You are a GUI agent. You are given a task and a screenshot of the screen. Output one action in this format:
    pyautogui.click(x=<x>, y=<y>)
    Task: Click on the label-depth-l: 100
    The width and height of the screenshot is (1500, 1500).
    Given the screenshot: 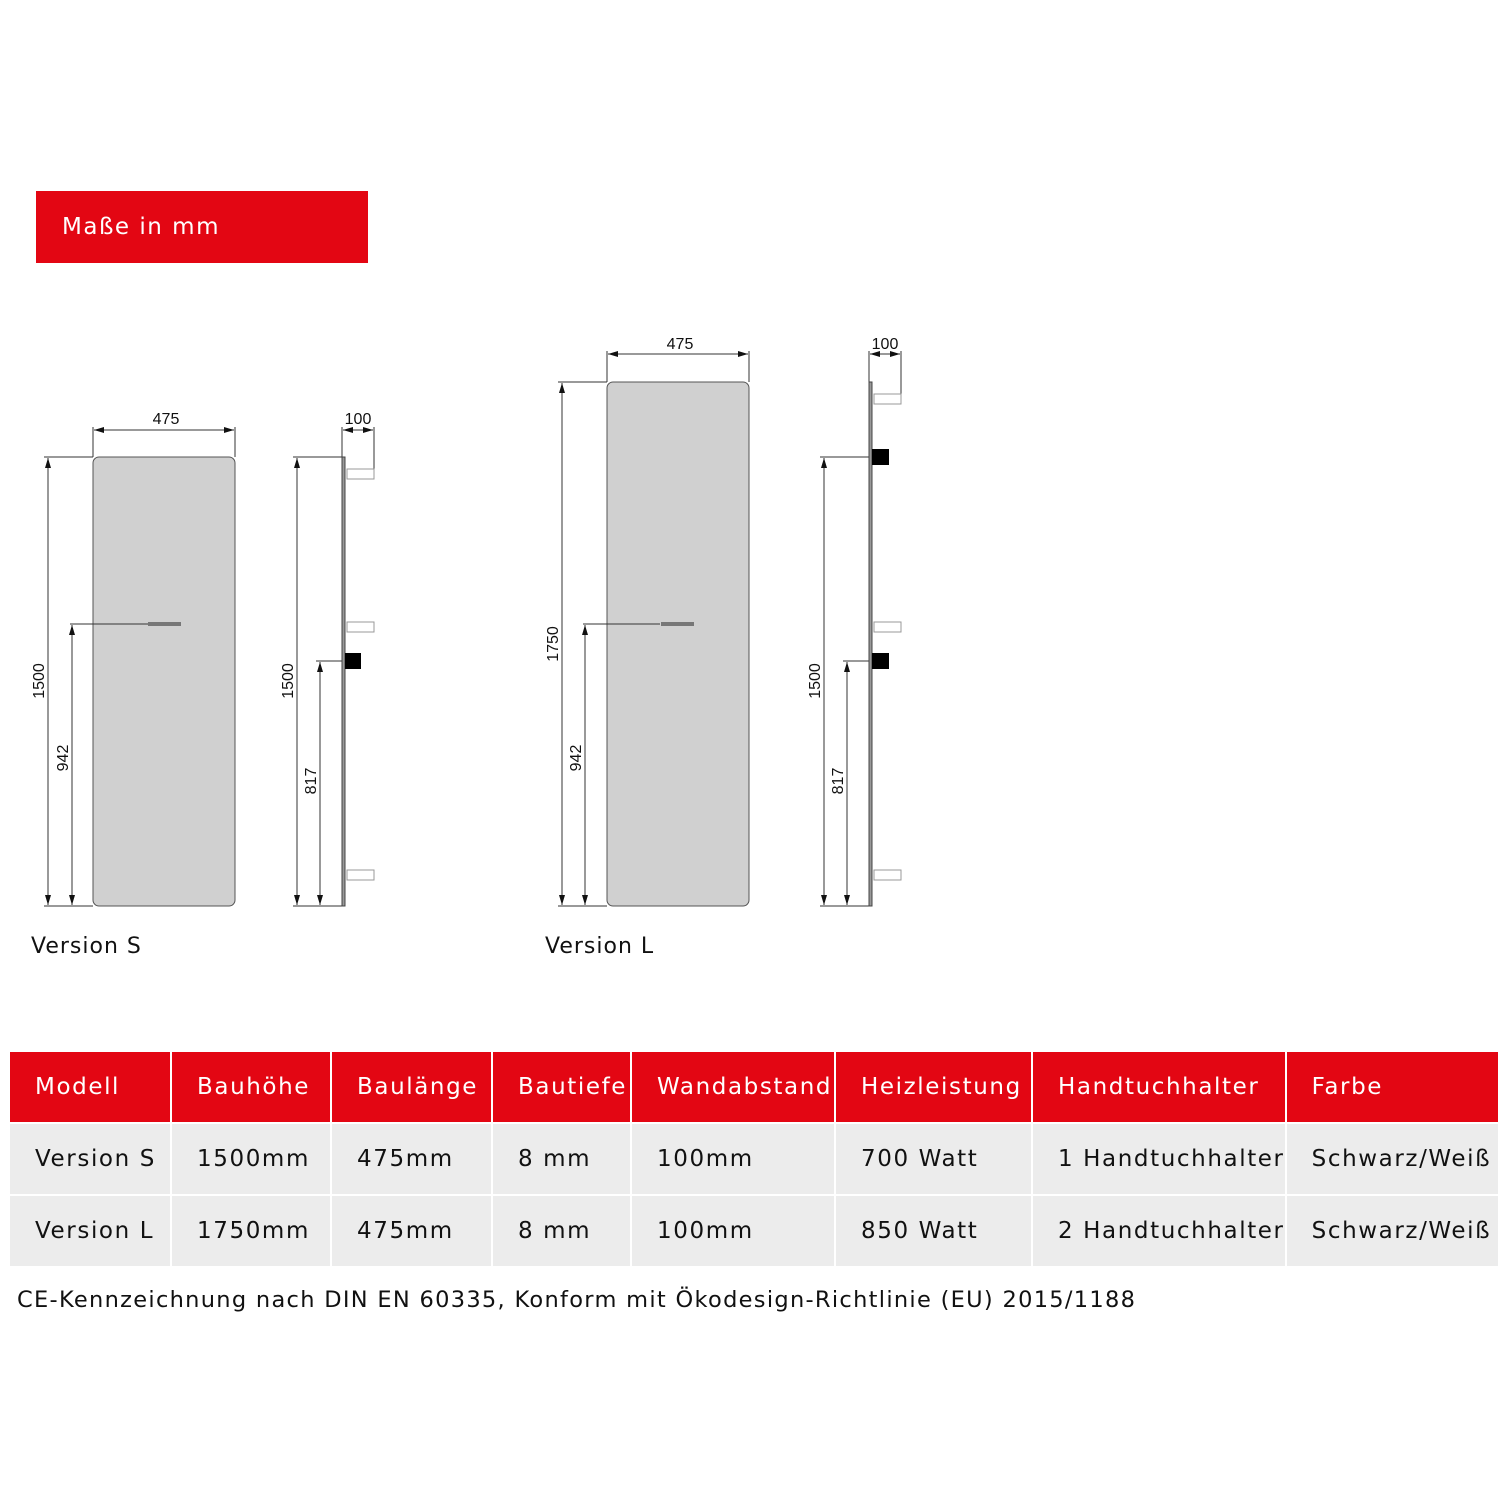 What is the action you would take?
    pyautogui.click(x=885, y=344)
    